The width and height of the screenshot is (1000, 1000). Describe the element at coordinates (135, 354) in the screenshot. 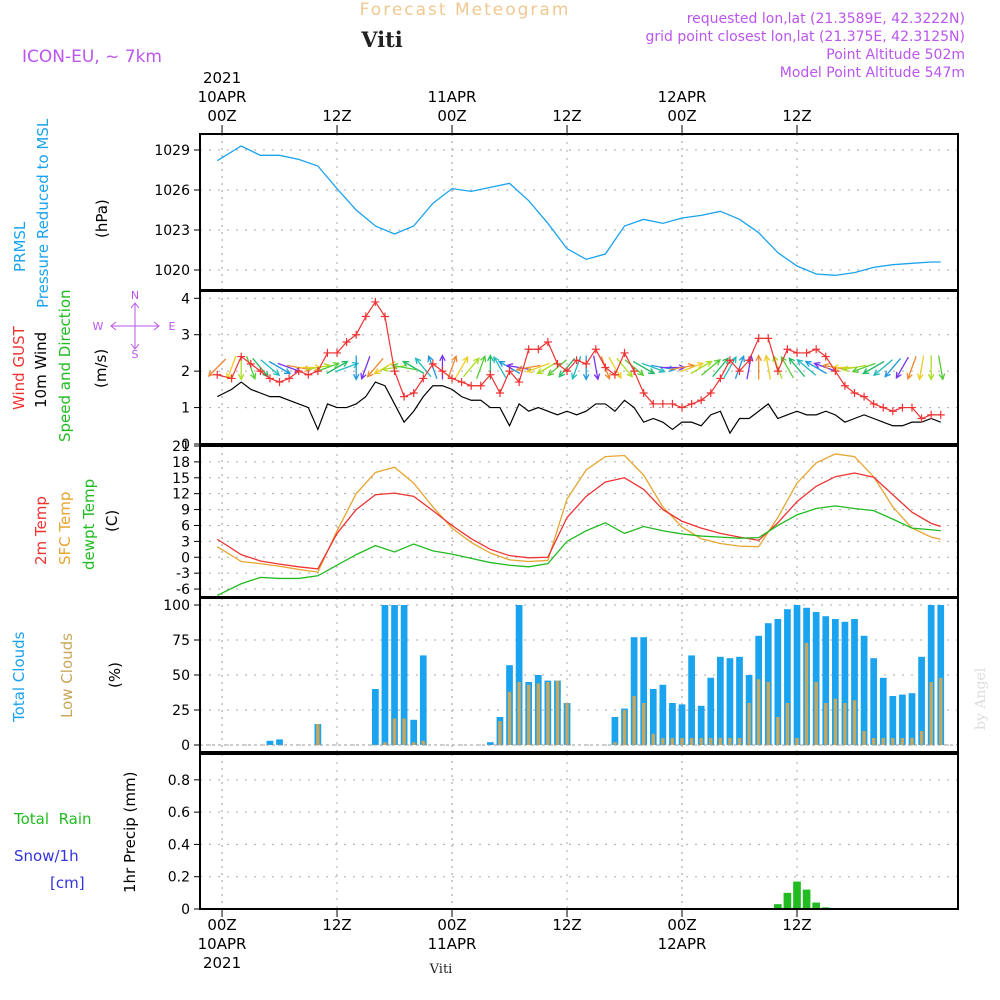

I see `compass-s: S` at that location.